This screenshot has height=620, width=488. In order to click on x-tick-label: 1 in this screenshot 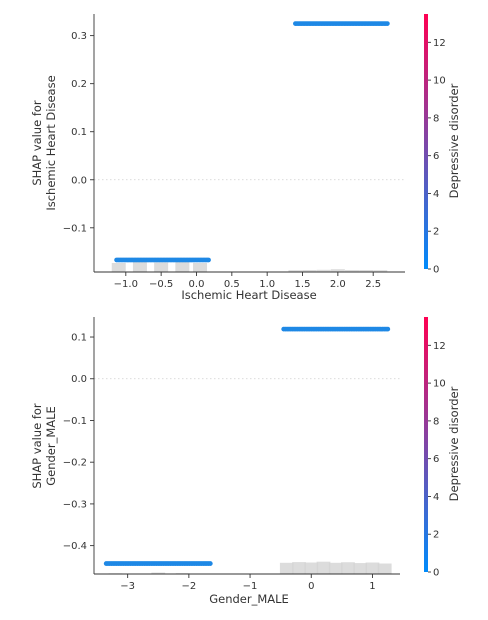, I will do `click(372, 586)`.